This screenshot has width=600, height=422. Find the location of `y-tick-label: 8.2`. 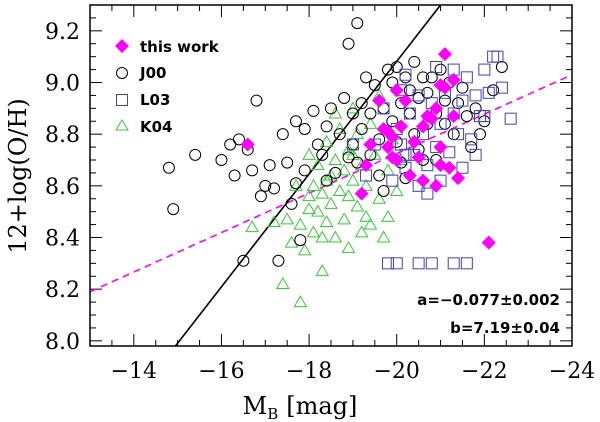

y-tick-label: 8.2 is located at coordinates (62, 290).